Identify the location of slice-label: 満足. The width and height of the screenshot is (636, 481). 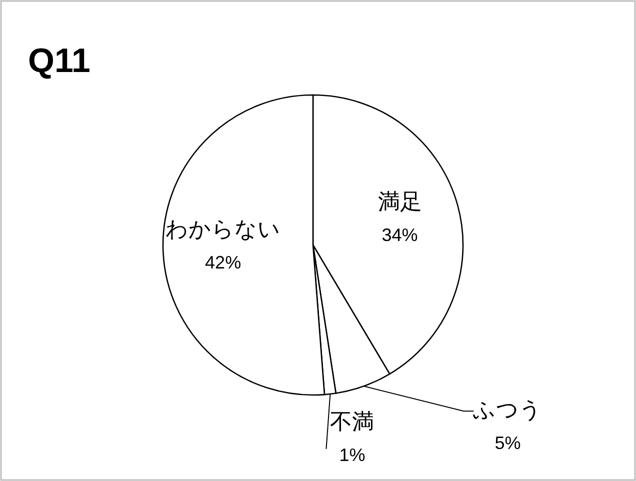
(400, 201).